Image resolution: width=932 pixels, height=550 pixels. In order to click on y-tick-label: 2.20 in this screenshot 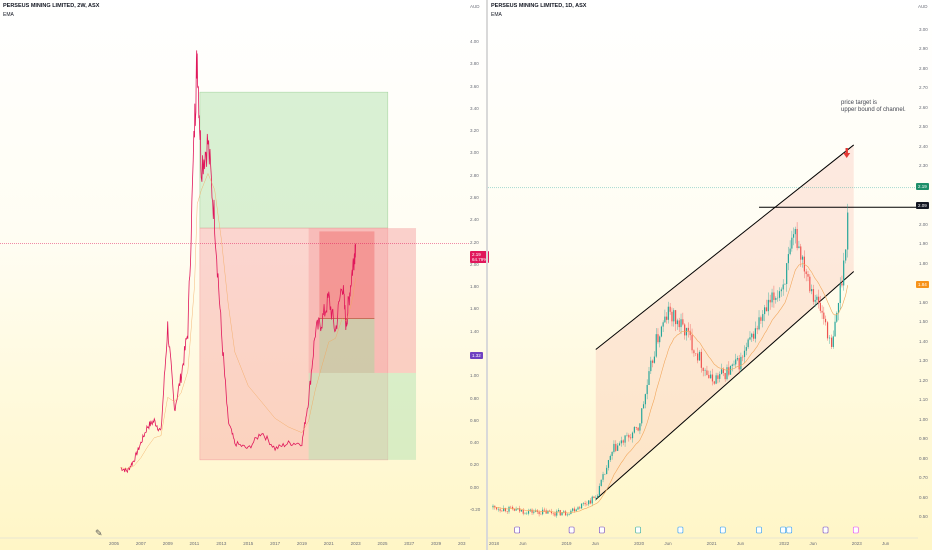, I will do `click(474, 242)`.